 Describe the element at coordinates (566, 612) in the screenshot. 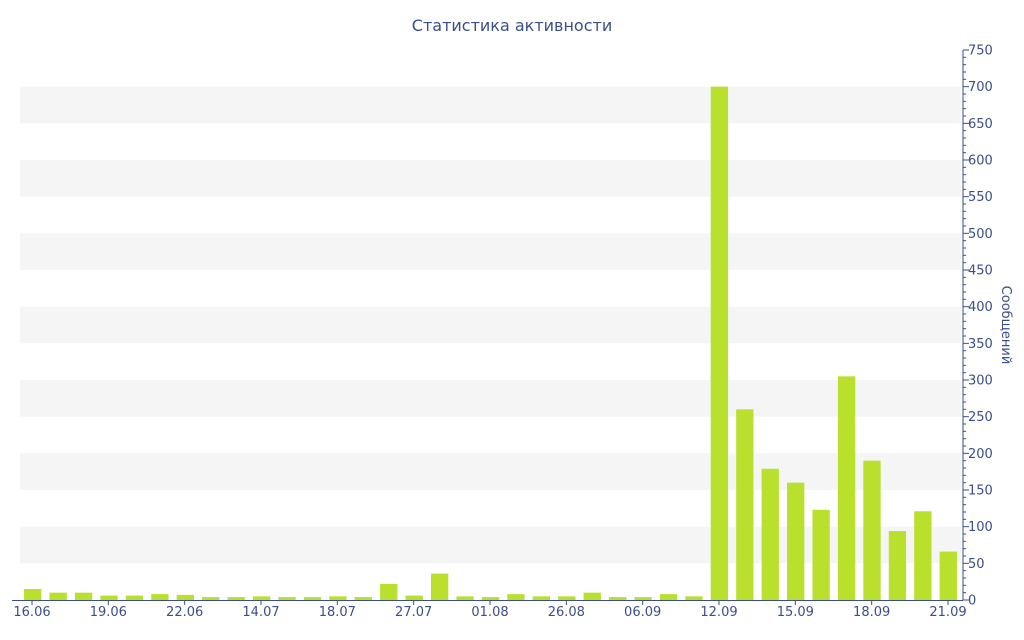

I see `x-tick-label: 26.08` at that location.